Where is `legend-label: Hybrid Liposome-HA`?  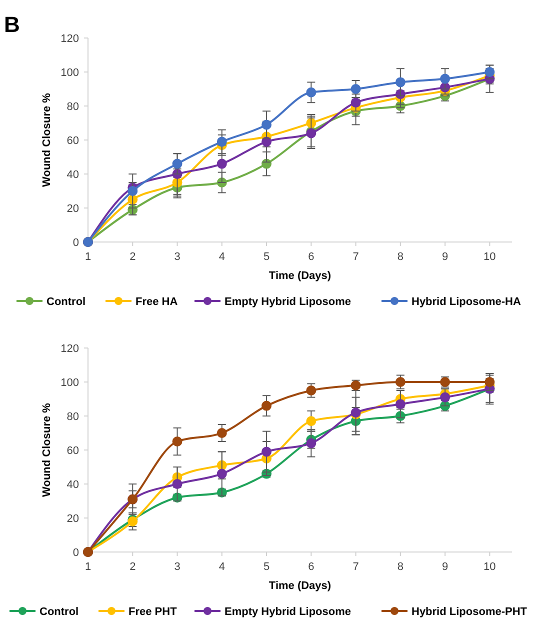
legend-label: Hybrid Liposome-HA is located at coordinates (466, 302).